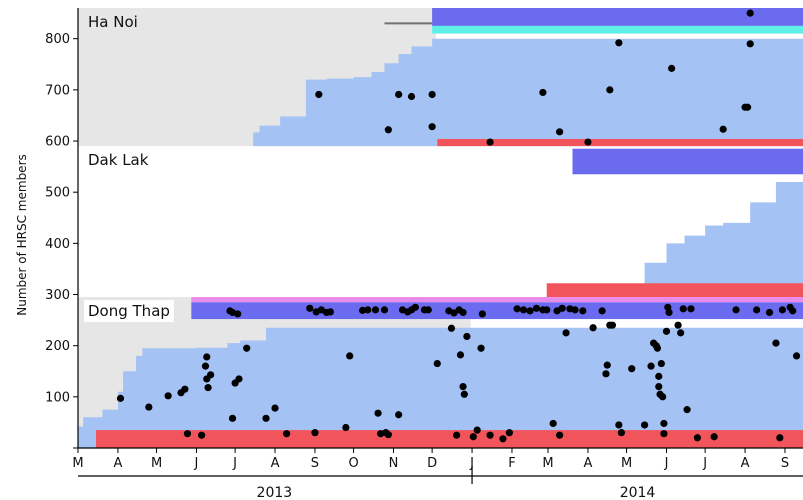 This screenshot has width=803, height=500. What do you see at coordinates (723, 234) in the screenshot?
I see `dak-lak-cumulative-members-area` at bounding box center [723, 234].